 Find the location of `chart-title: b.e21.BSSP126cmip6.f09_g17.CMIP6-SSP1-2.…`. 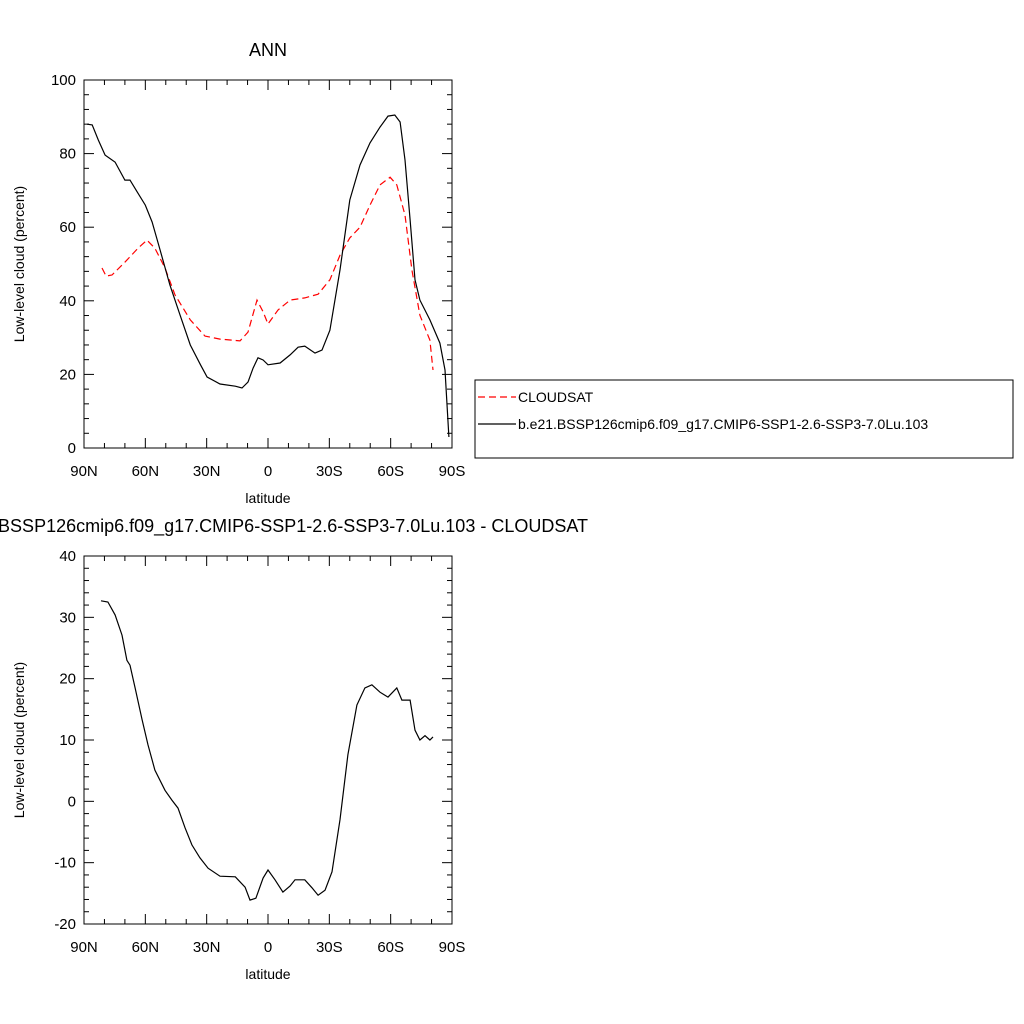

chart-title: b.e21.BSSP126cmip6.f09_g17.CMIP6-SSP1-2.… is located at coordinates (294, 526).